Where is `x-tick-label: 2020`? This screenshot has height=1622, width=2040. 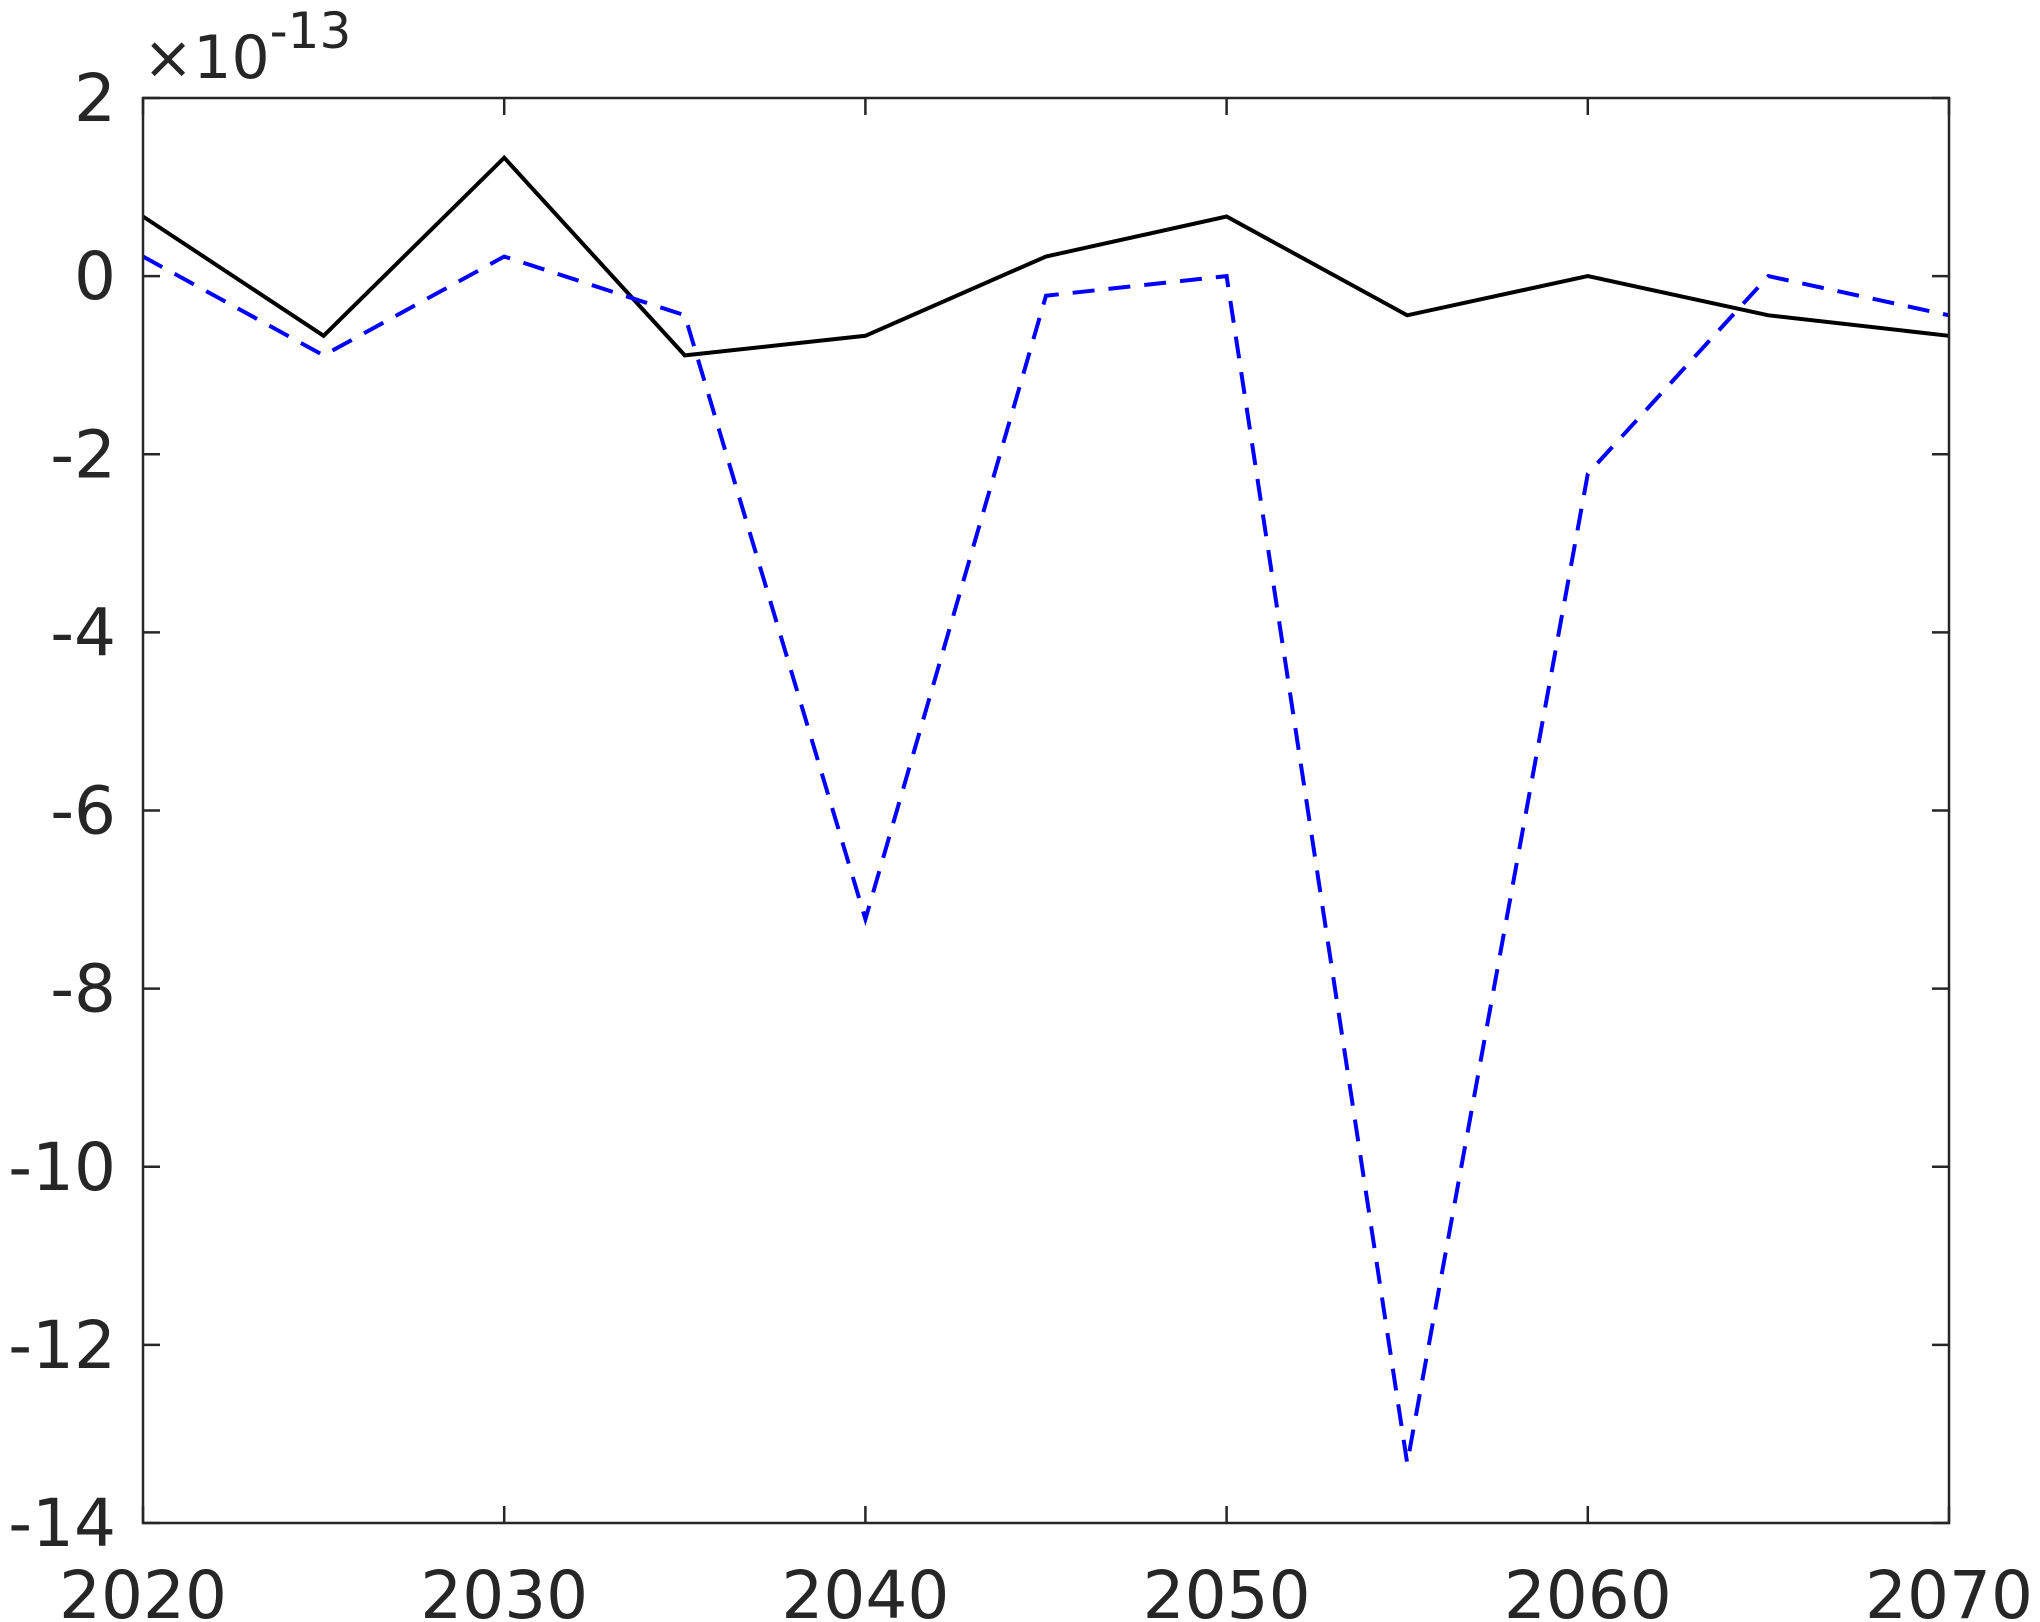 x-tick-label: 2020 is located at coordinates (143, 1589).